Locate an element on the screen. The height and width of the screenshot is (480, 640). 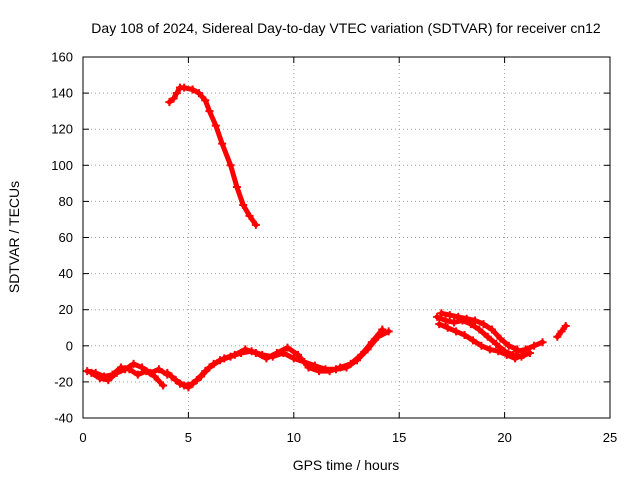
y-tick-label: 60 is located at coordinates (66, 237).